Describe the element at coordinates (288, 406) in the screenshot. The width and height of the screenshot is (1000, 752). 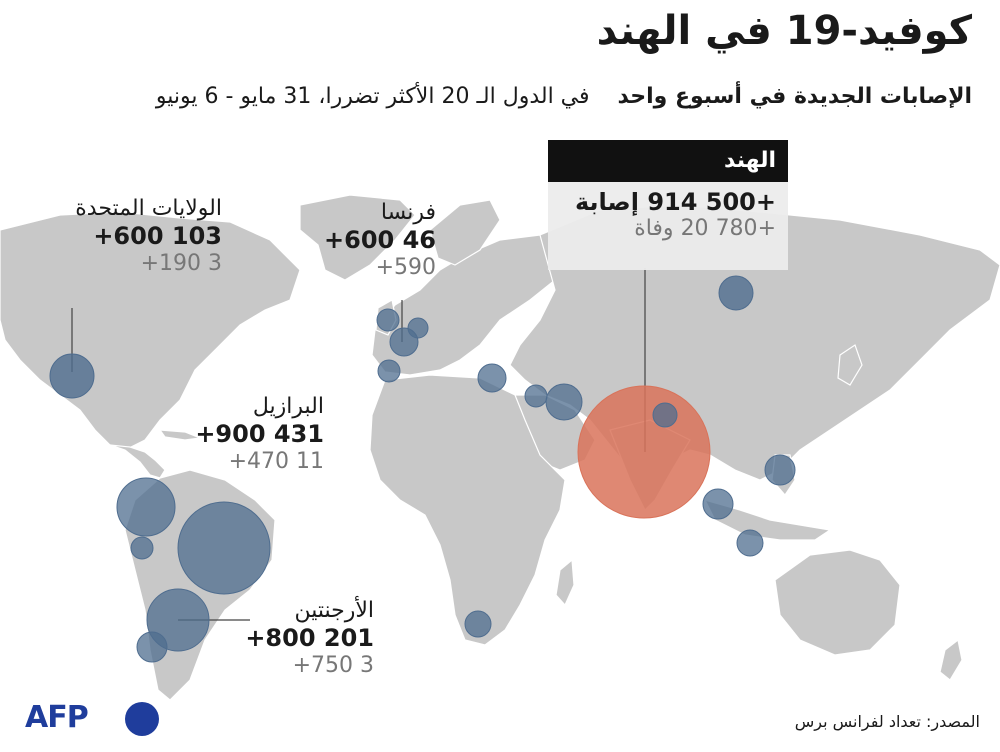
I see `brazil-name: البرازيل` at that location.